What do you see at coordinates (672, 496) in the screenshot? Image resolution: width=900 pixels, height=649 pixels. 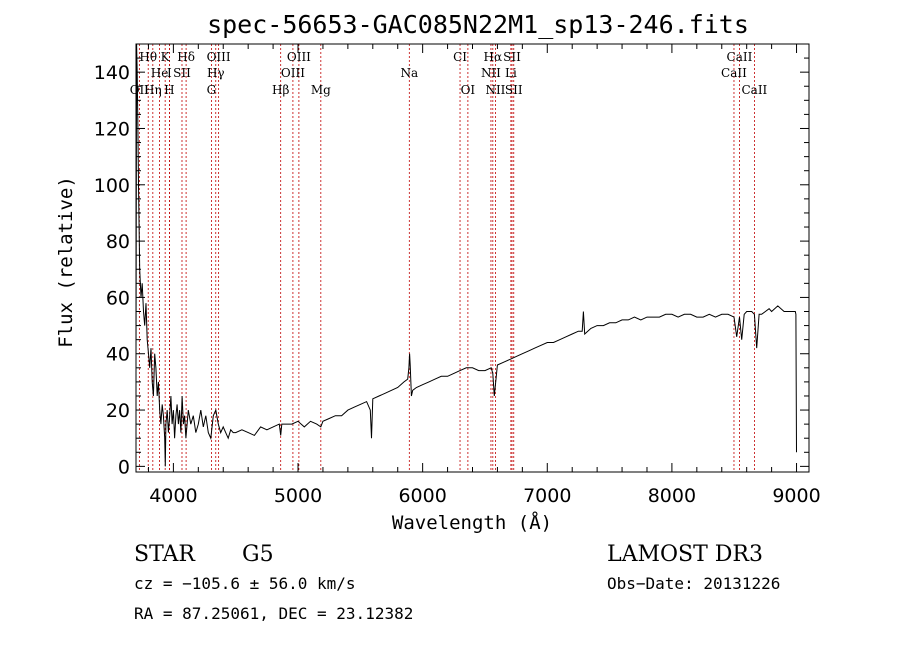 I see `x-tick-label: 8000` at bounding box center [672, 496].